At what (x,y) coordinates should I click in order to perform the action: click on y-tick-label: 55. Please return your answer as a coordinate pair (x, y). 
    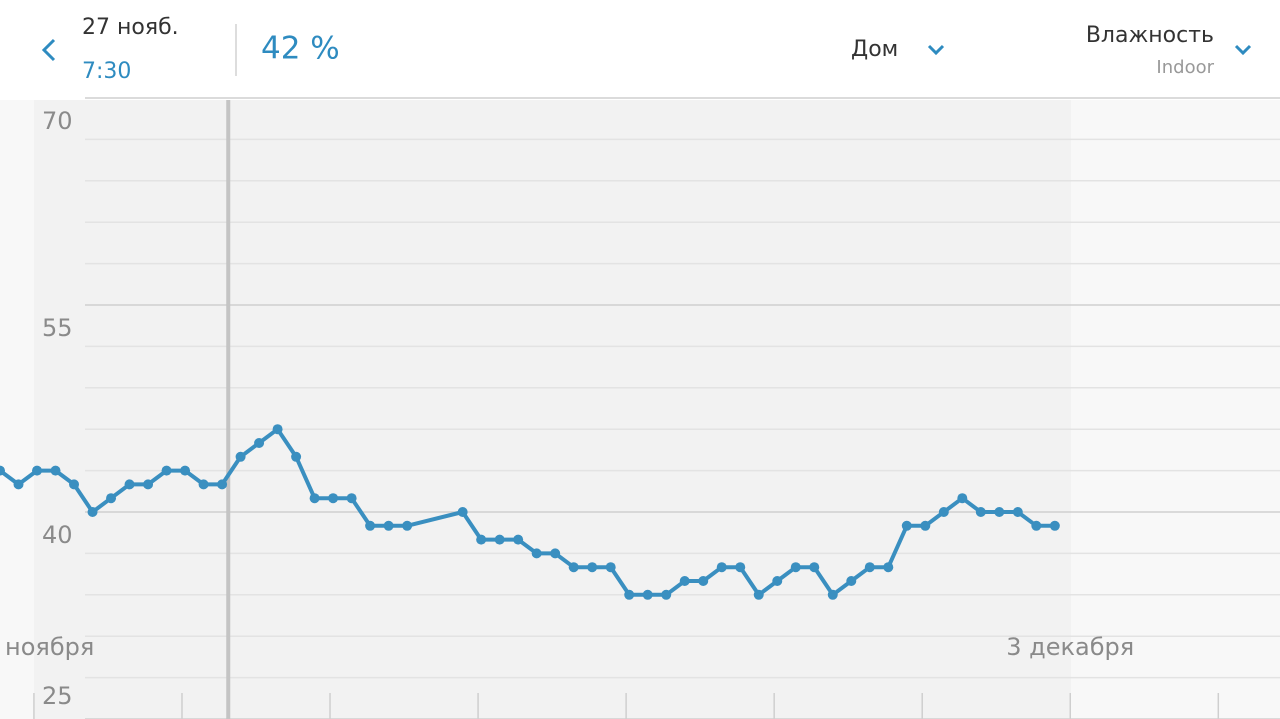
    Looking at the image, I should click on (57, 328).